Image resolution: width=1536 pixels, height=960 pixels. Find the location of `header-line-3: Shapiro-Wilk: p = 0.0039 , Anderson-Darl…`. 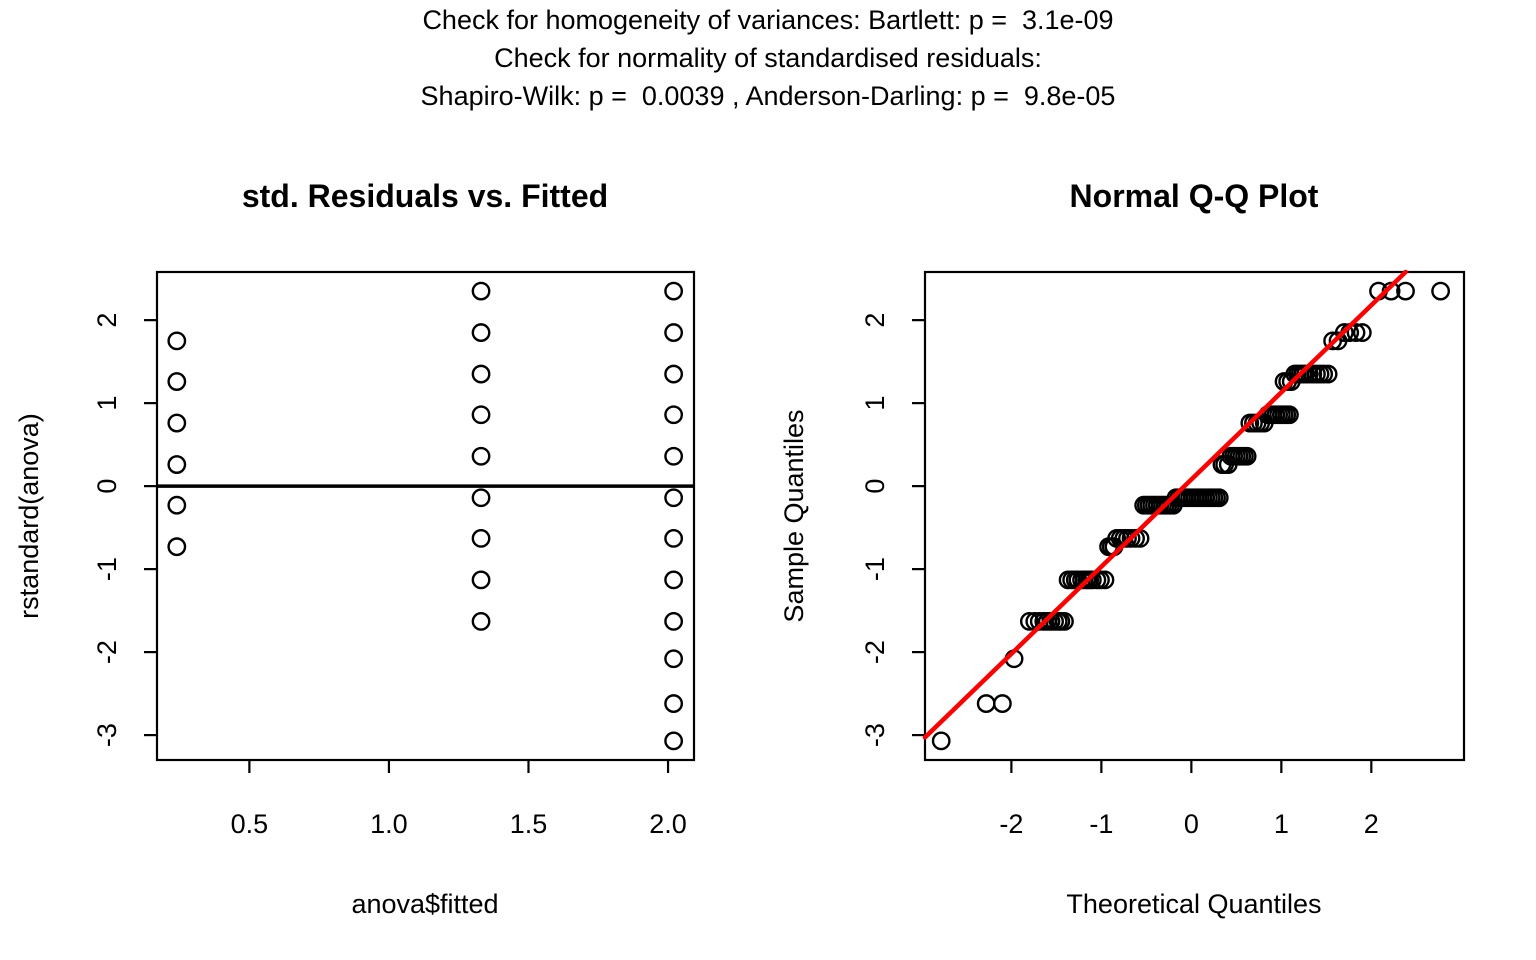

header-line-3: Shapiro-Wilk: p = 0.0039 , Anderson-Darl… is located at coordinates (768, 96).